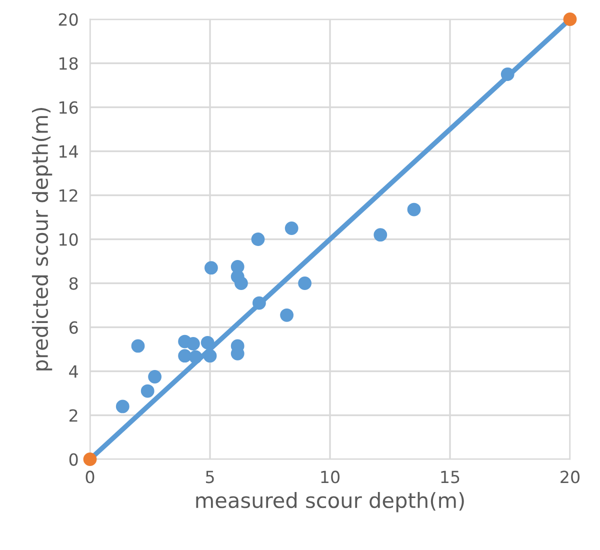  I want to click on y-tick-label: 14, so click(69, 151).